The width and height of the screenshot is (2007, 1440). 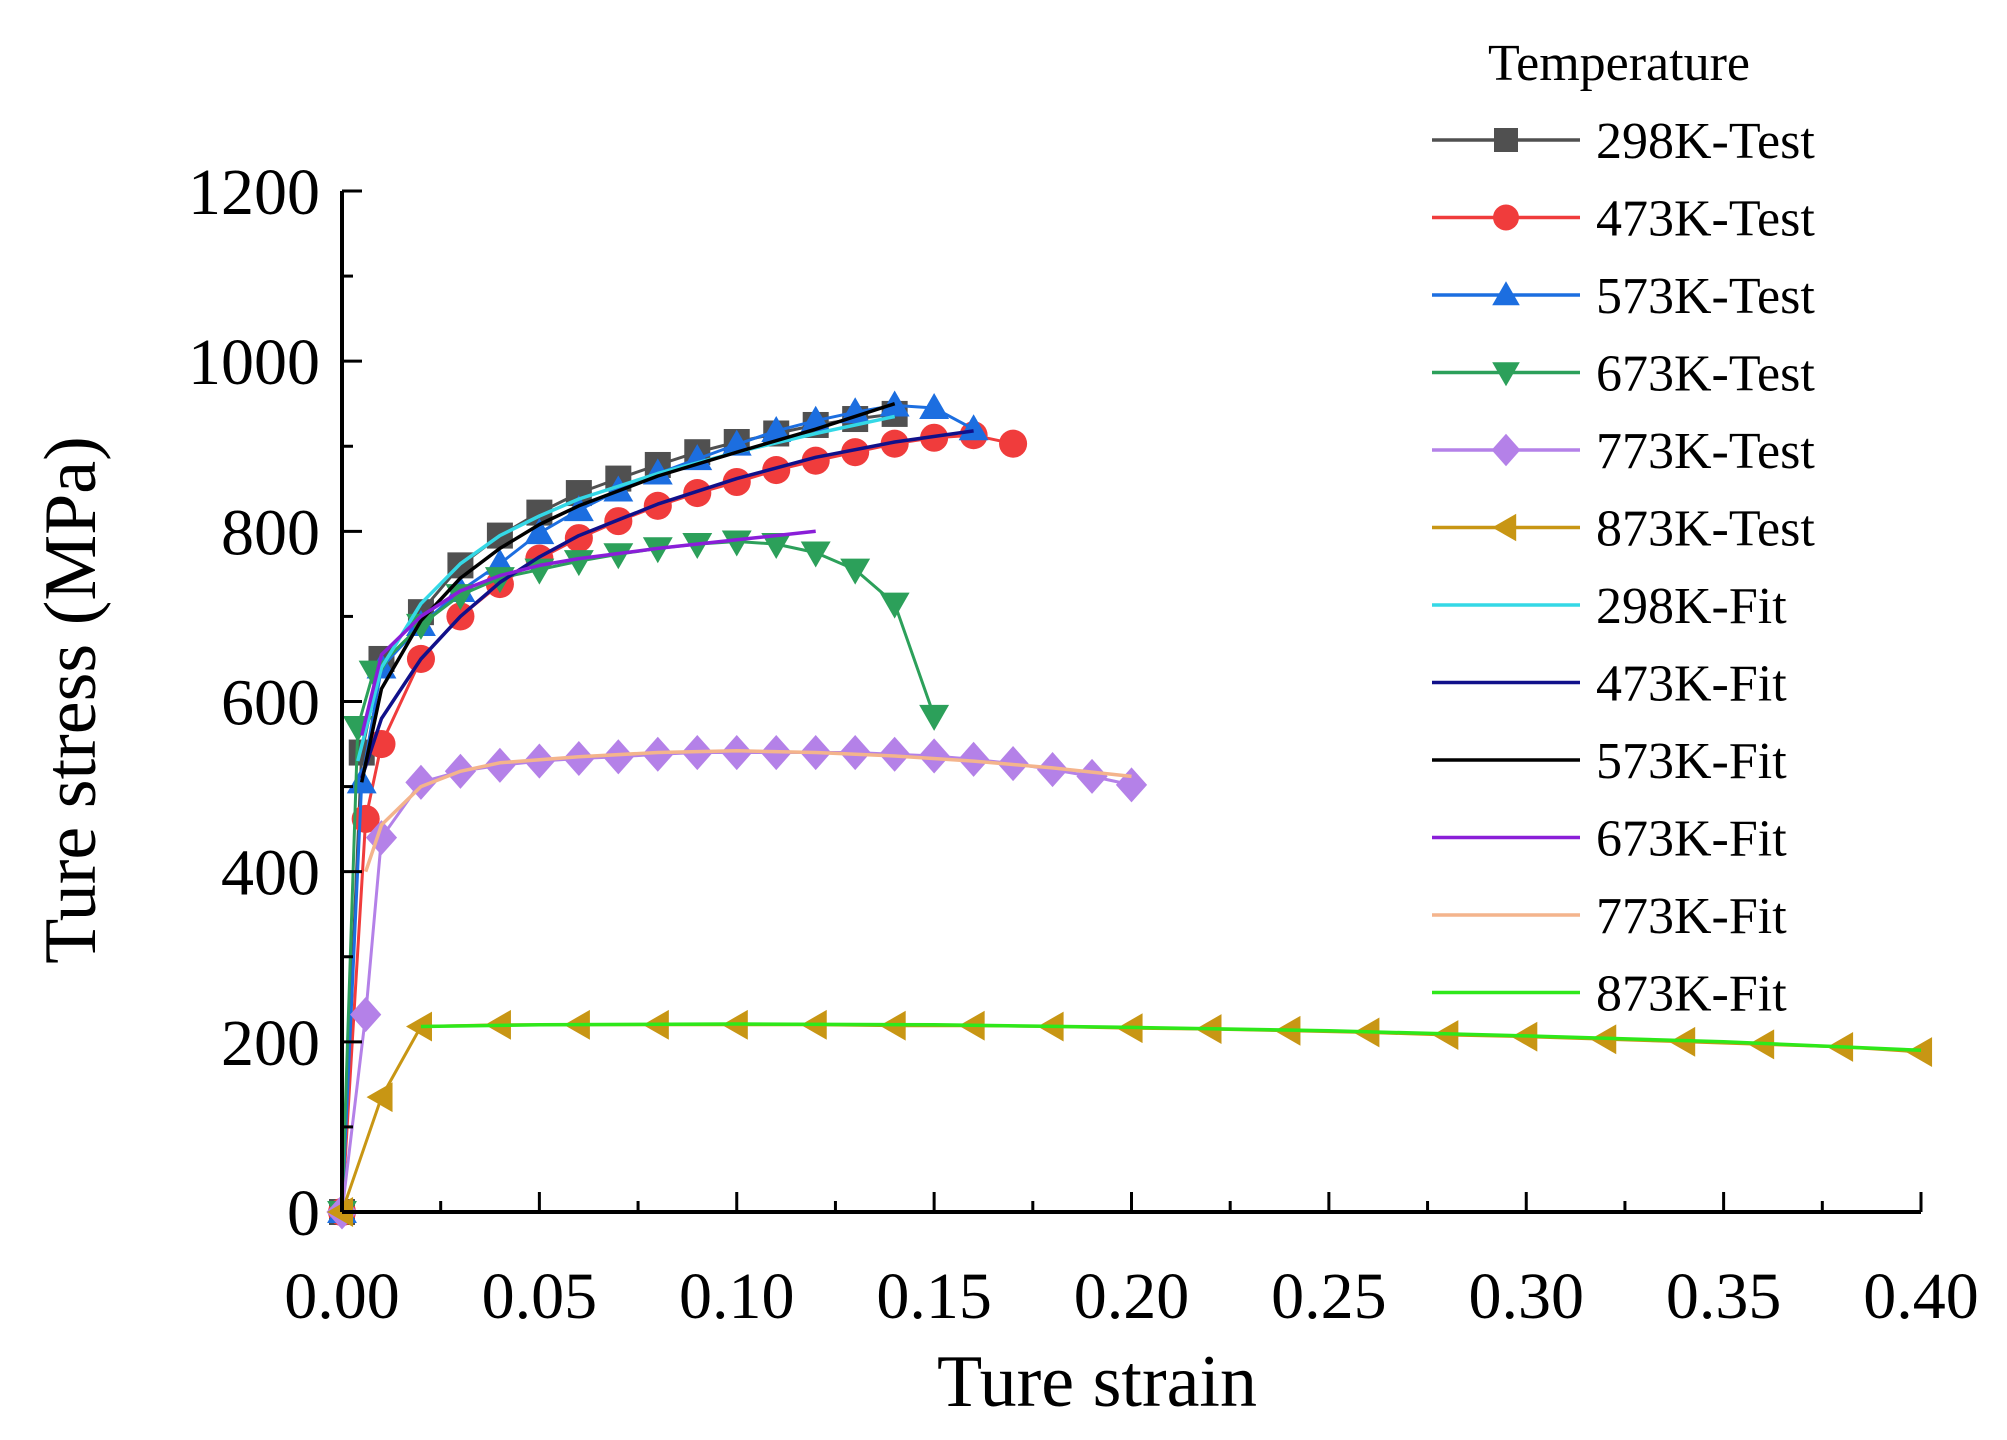 I want to click on x-tick-label: 0.00, so click(x=342, y=1296).